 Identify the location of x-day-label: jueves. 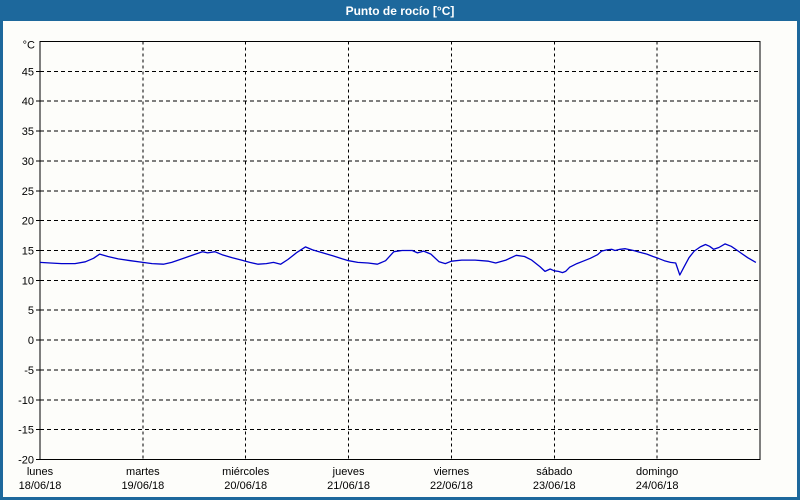
(348, 472).